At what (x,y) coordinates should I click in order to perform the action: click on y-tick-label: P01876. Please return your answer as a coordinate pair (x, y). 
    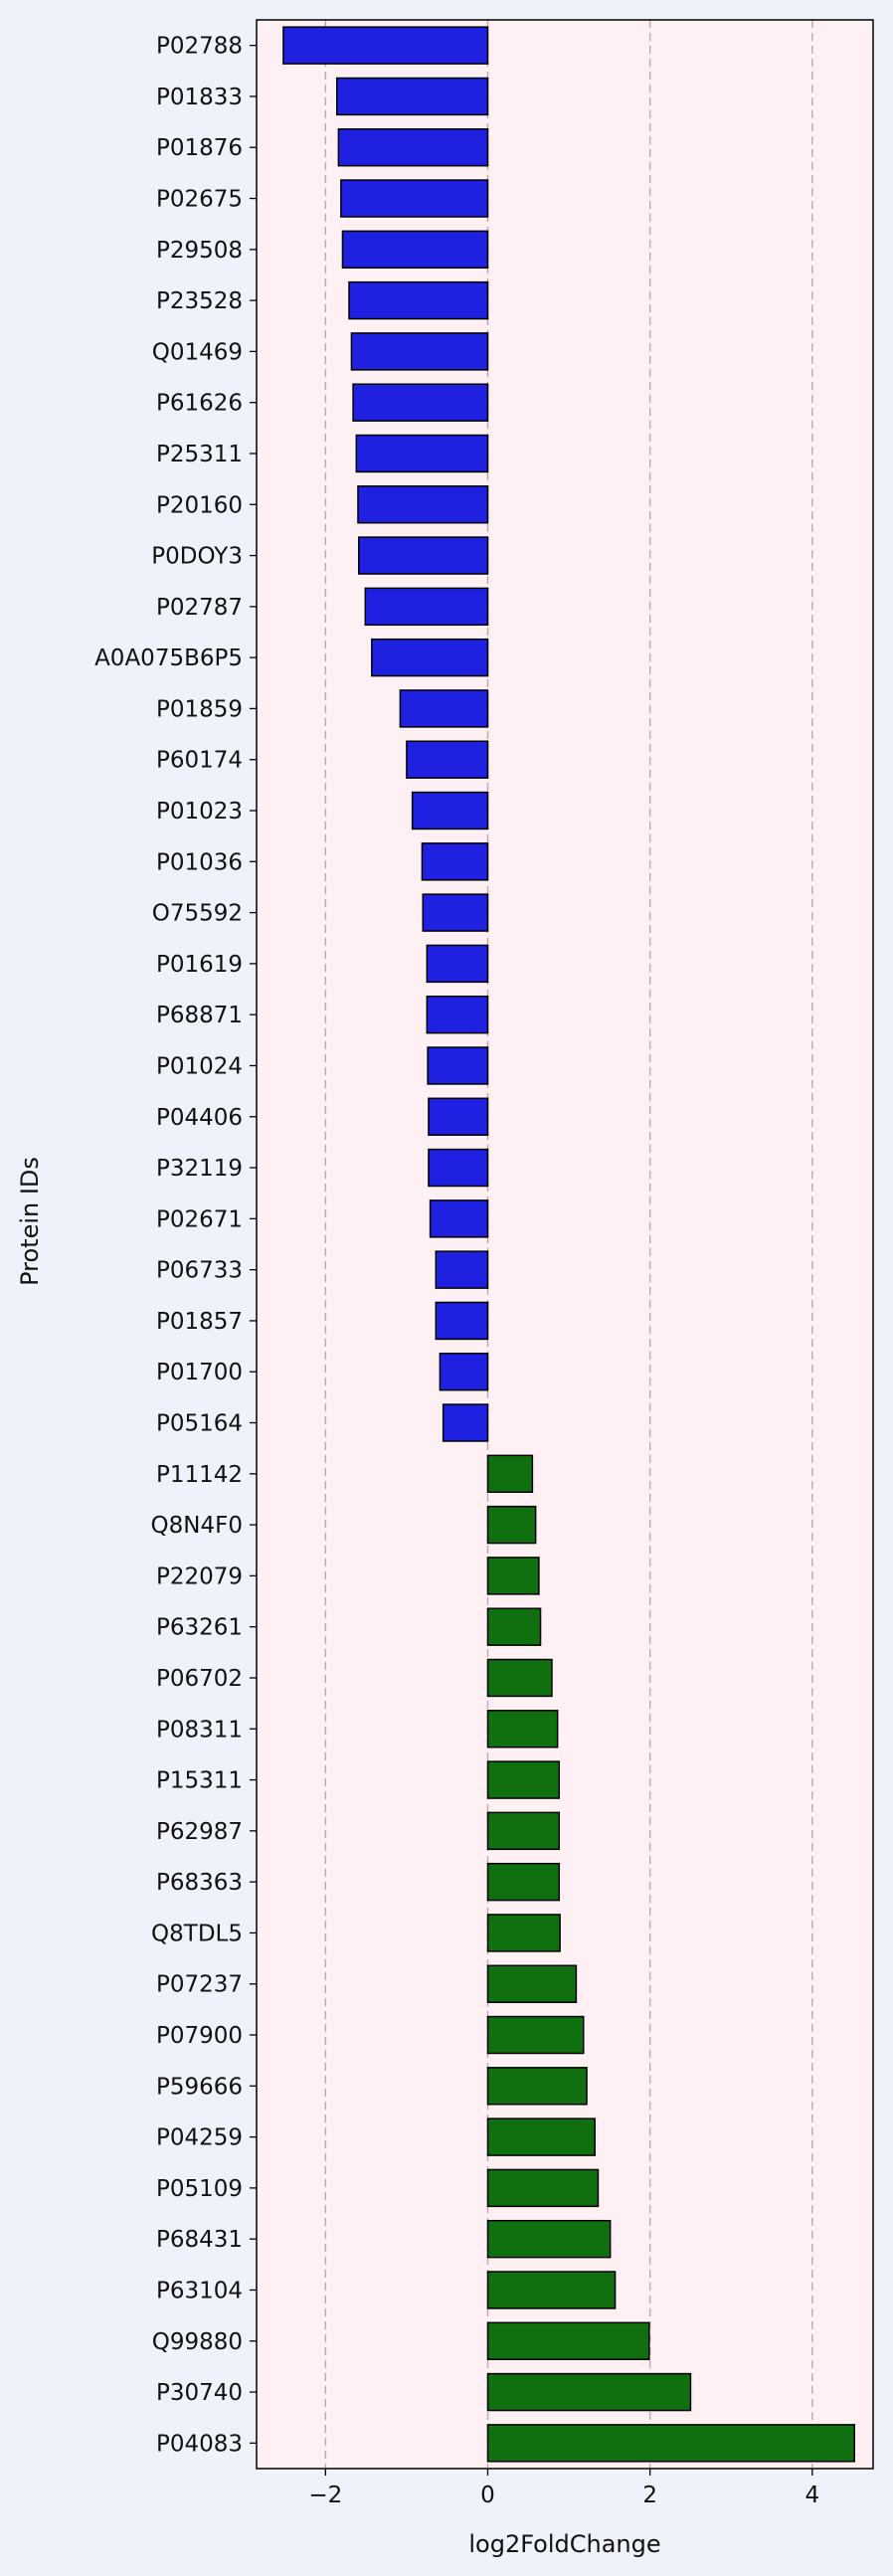
    Looking at the image, I should click on (199, 148).